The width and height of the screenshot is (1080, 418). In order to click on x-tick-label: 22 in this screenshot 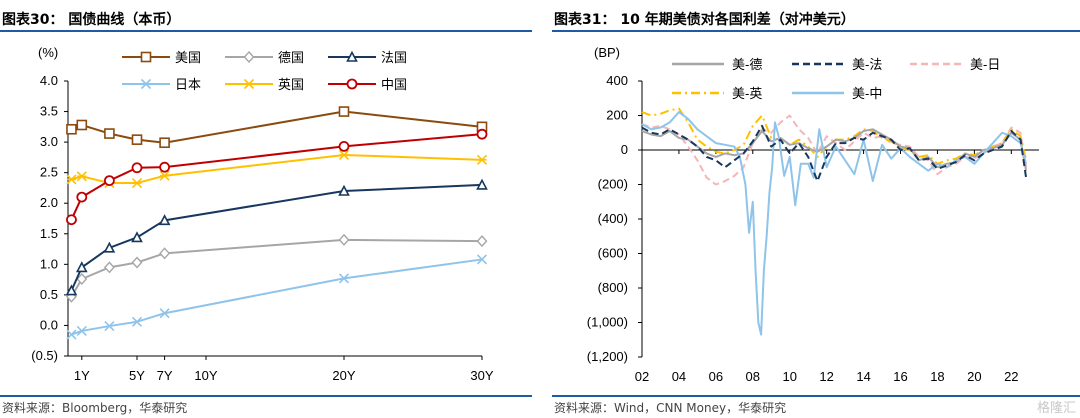, I will do `click(1011, 376)`.